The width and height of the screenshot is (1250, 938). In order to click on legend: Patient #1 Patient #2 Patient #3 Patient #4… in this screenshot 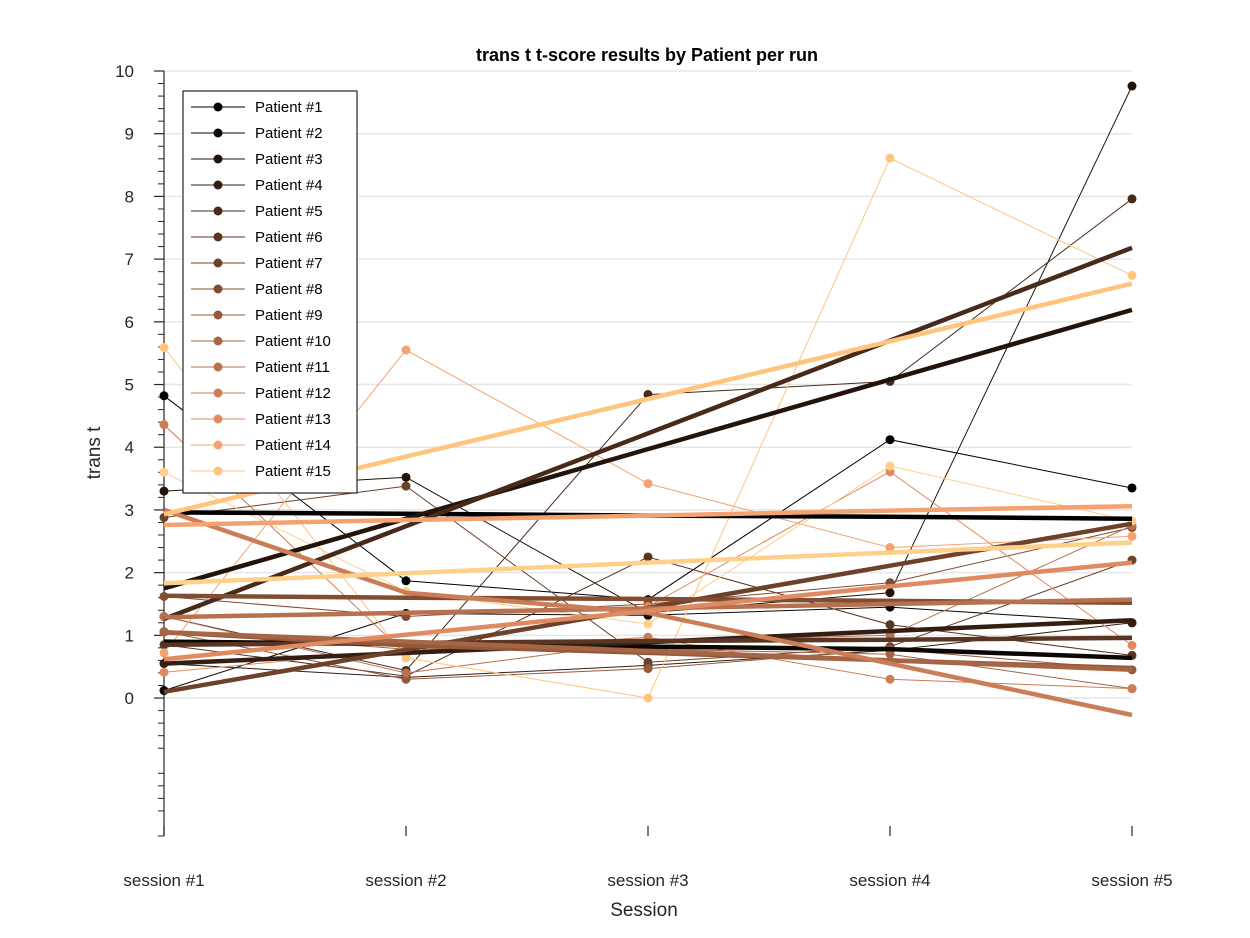, I will do `click(270, 292)`.